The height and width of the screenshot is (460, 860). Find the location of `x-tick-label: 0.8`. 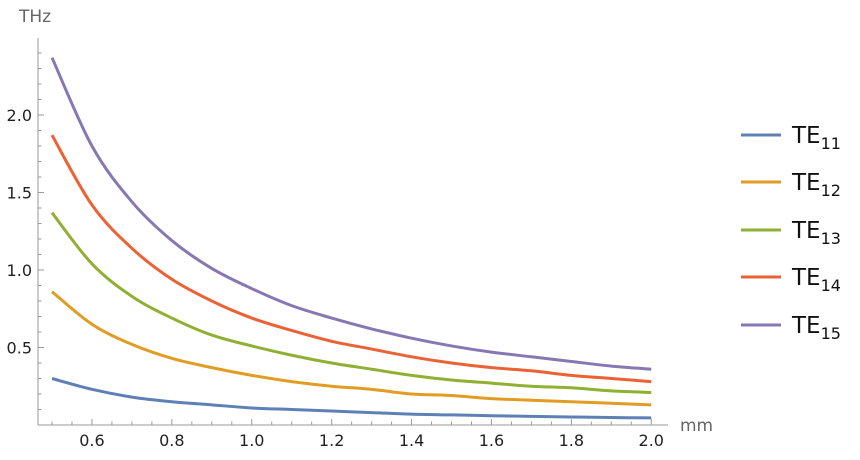

x-tick-label: 0.8 is located at coordinates (171, 440).